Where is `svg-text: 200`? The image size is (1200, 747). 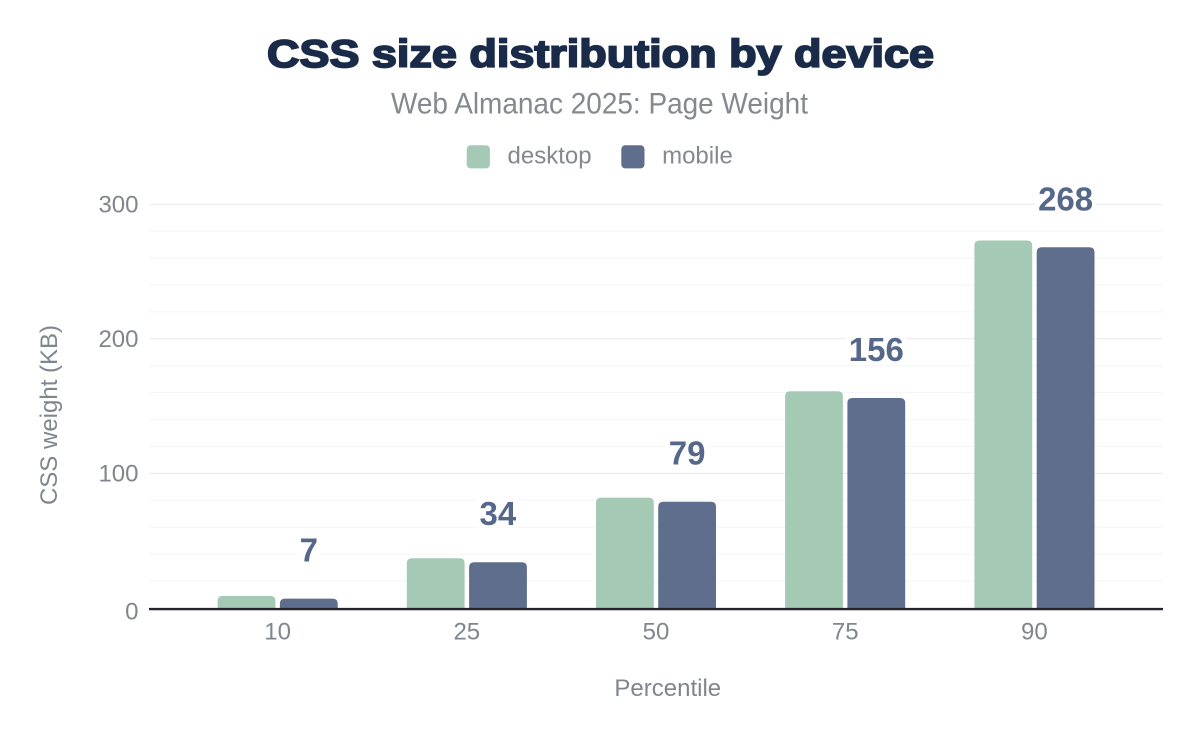 svg-text: 200 is located at coordinates (118, 339).